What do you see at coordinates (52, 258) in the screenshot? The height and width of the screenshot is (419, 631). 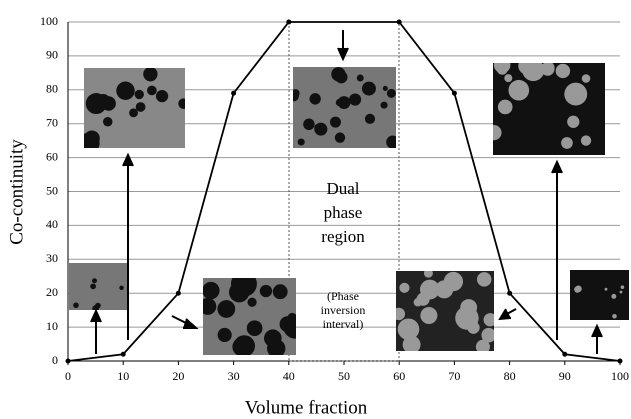 I see `y-tick-label: 30` at bounding box center [52, 258].